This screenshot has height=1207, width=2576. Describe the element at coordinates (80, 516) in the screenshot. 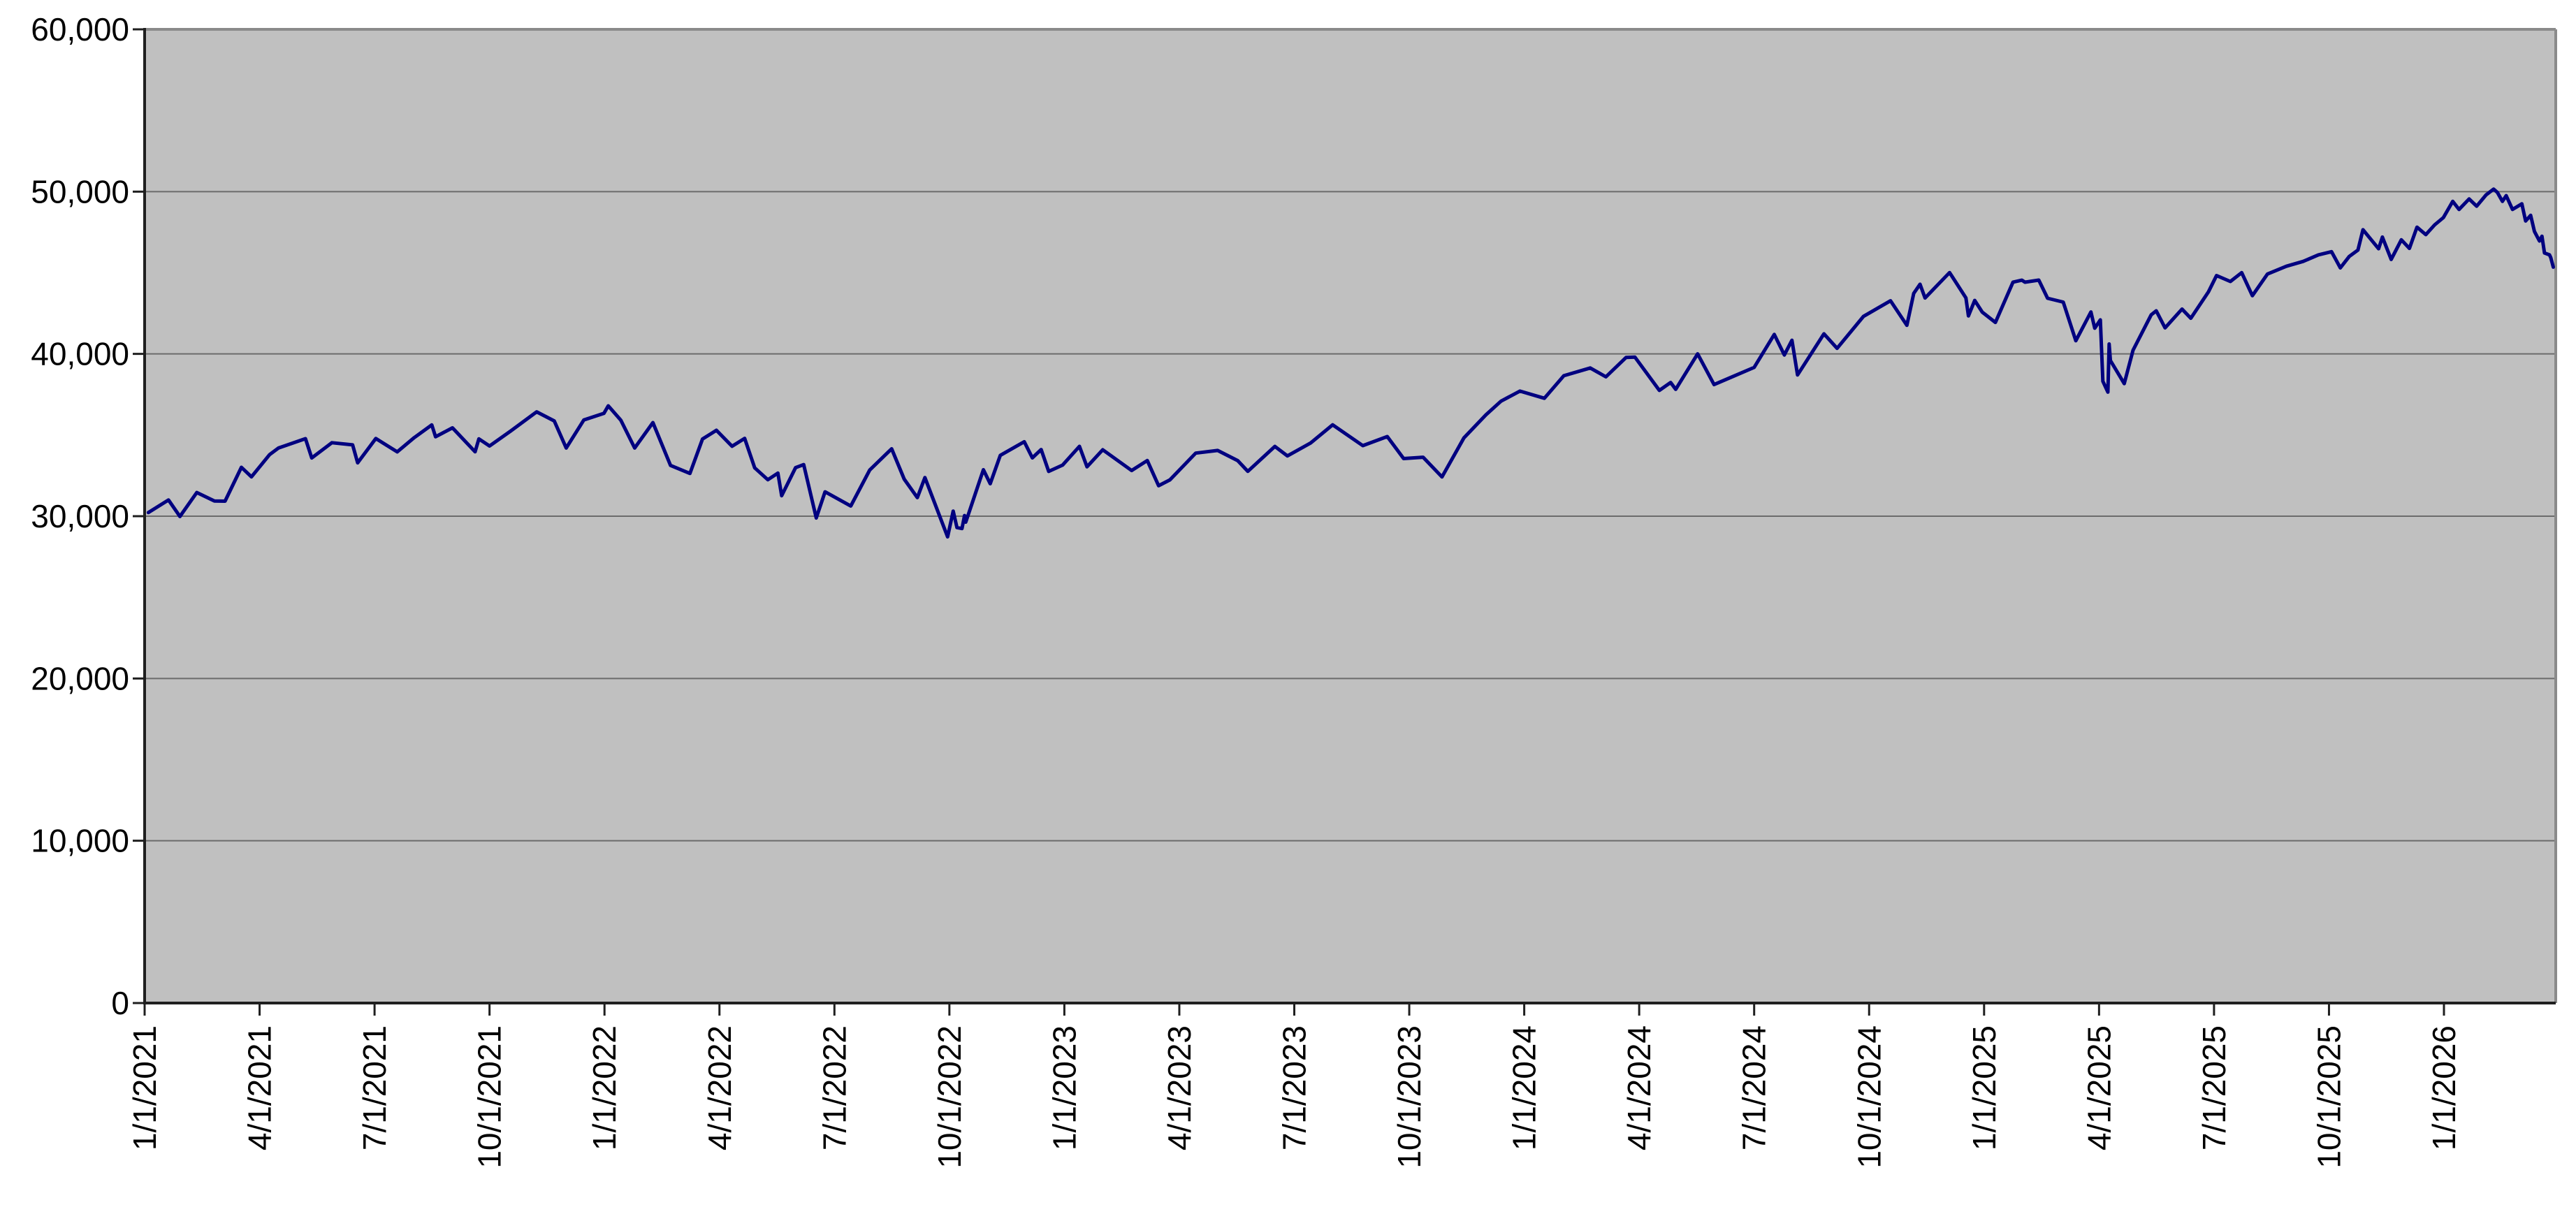

I see `y-tick-label: 30,000` at that location.